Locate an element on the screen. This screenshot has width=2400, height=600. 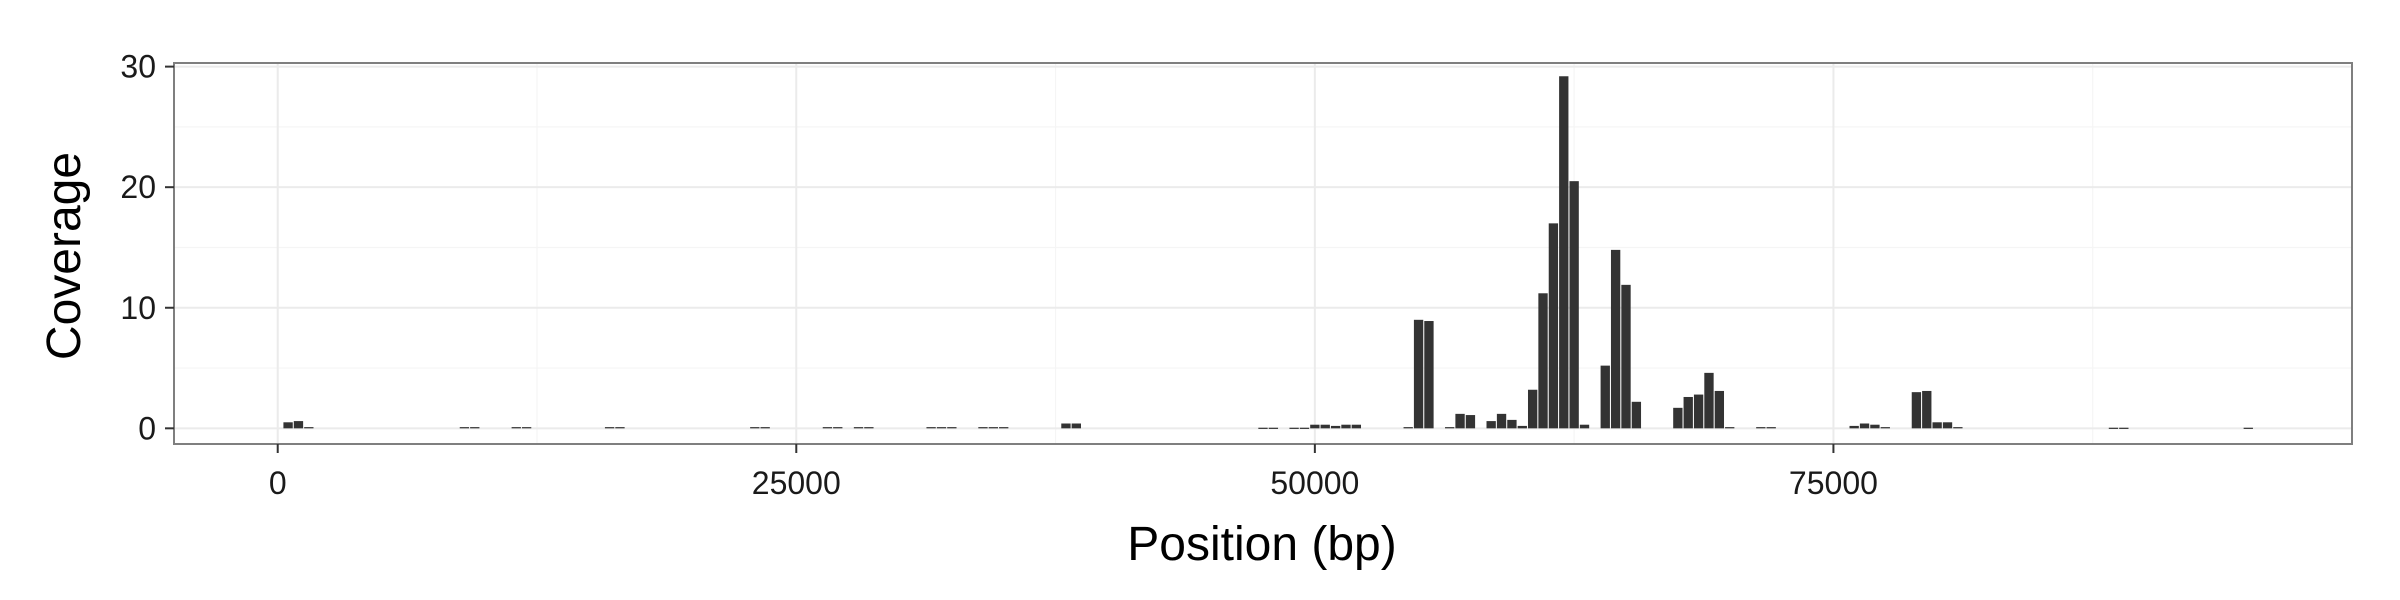
x-axis-tick-labels: 0 25000 50000 75000 is located at coordinates (1073, 483).